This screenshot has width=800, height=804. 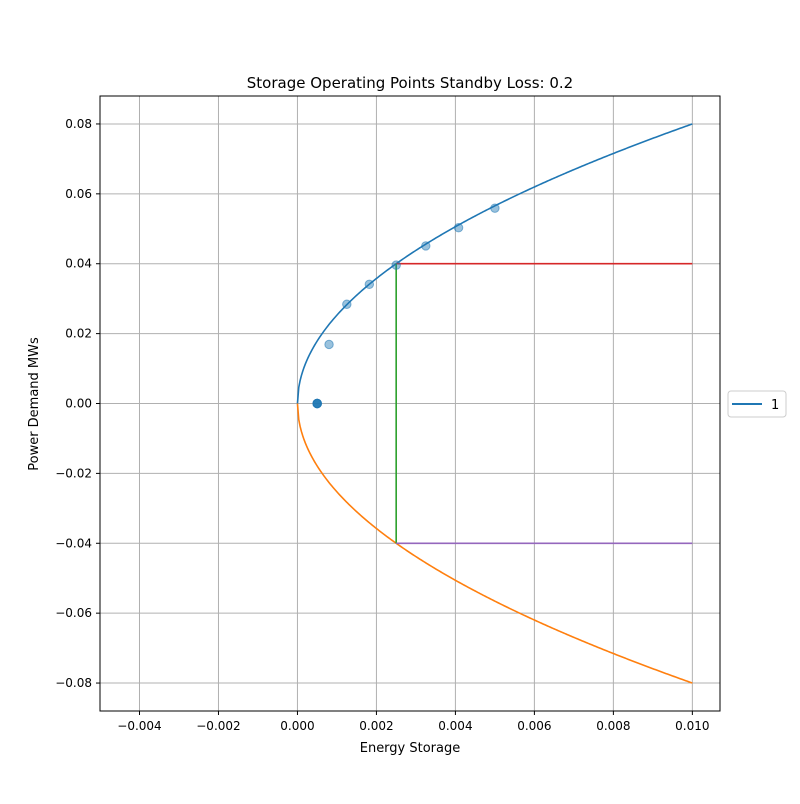 I want to click on y-tick-label: 0.02, so click(x=78, y=334).